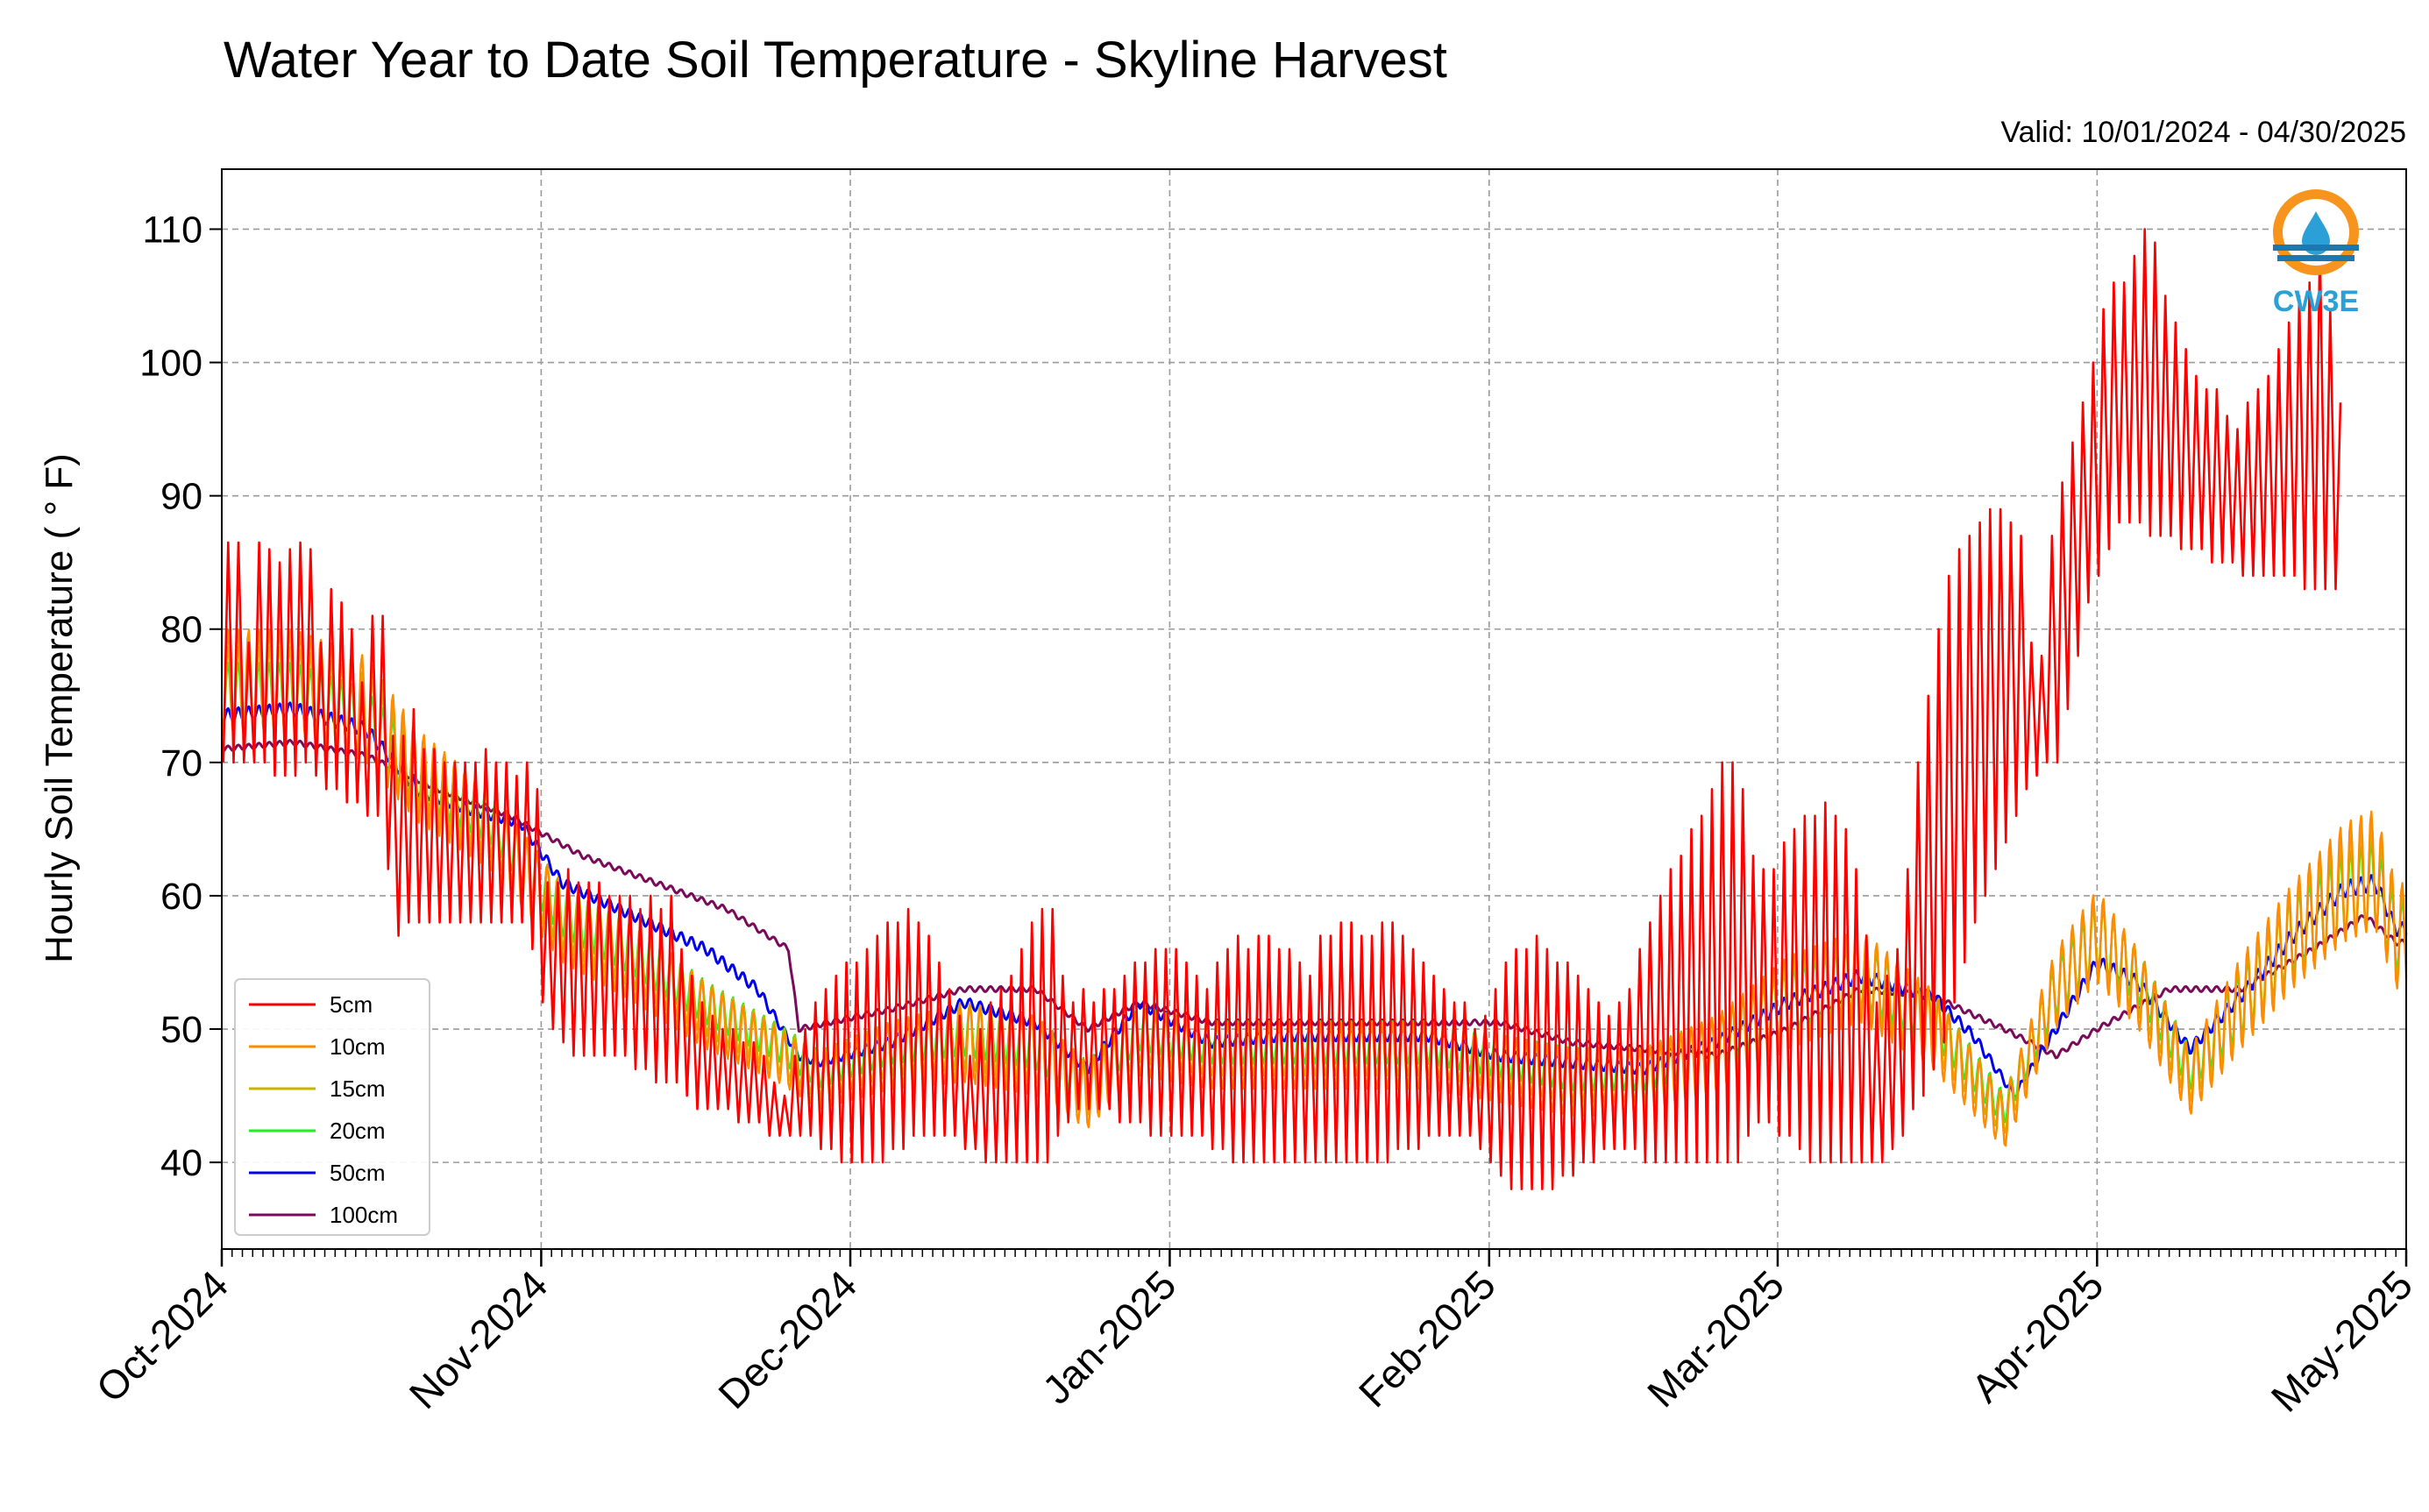 This screenshot has height=1512, width=2429. Describe the element at coordinates (181, 497) in the screenshot. I see `y-tick-label: 90` at that location.